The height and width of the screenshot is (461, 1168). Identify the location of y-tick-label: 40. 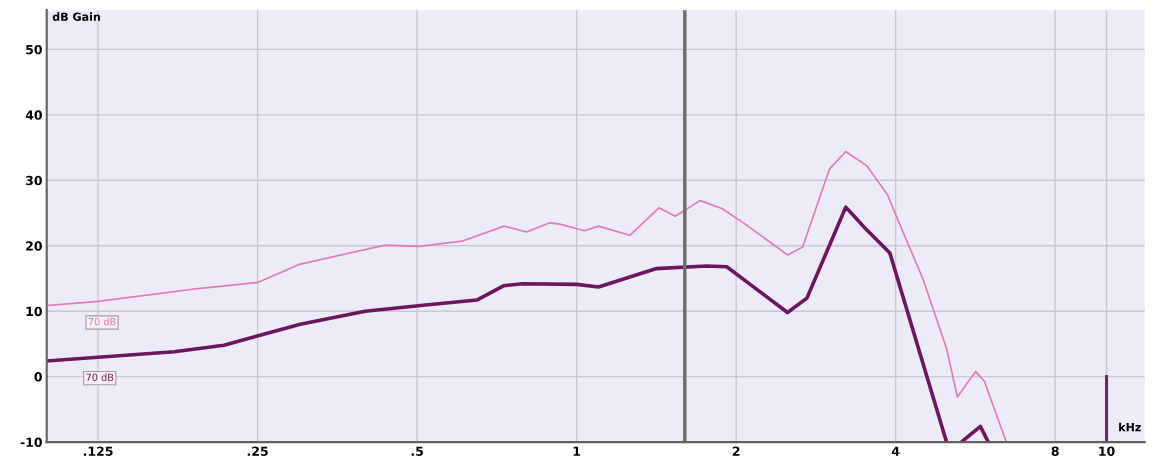
(33, 115).